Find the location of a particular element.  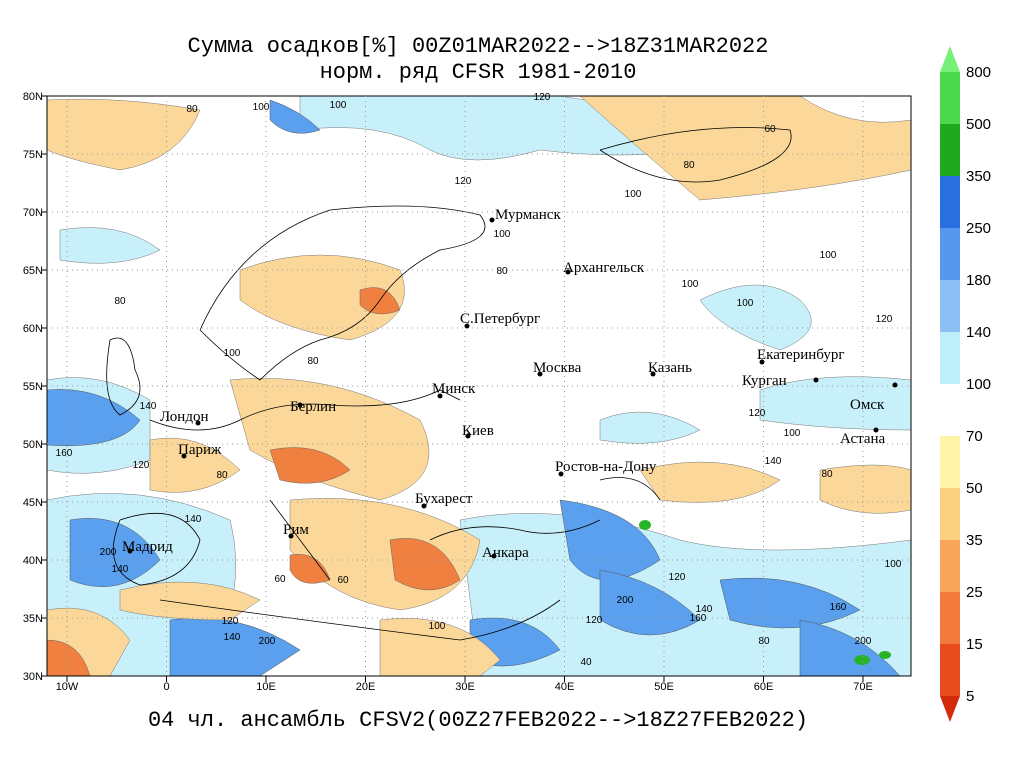

city-label: С.Петербург is located at coordinates (500, 319).